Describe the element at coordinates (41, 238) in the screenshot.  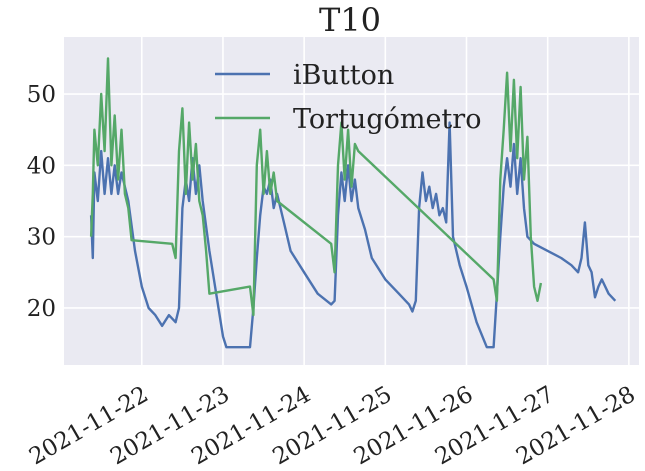
I see `y-tick-label: 30` at that location.